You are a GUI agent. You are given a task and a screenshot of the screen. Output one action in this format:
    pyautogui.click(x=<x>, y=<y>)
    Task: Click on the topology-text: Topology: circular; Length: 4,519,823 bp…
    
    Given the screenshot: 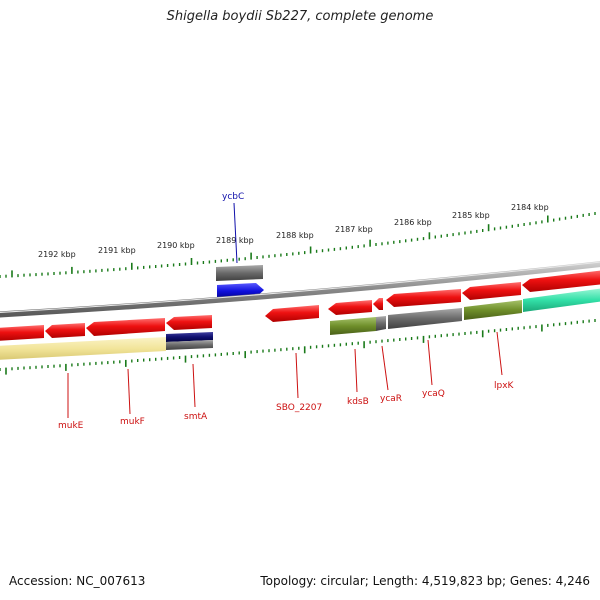 What is the action you would take?
    pyautogui.click(x=425, y=581)
    